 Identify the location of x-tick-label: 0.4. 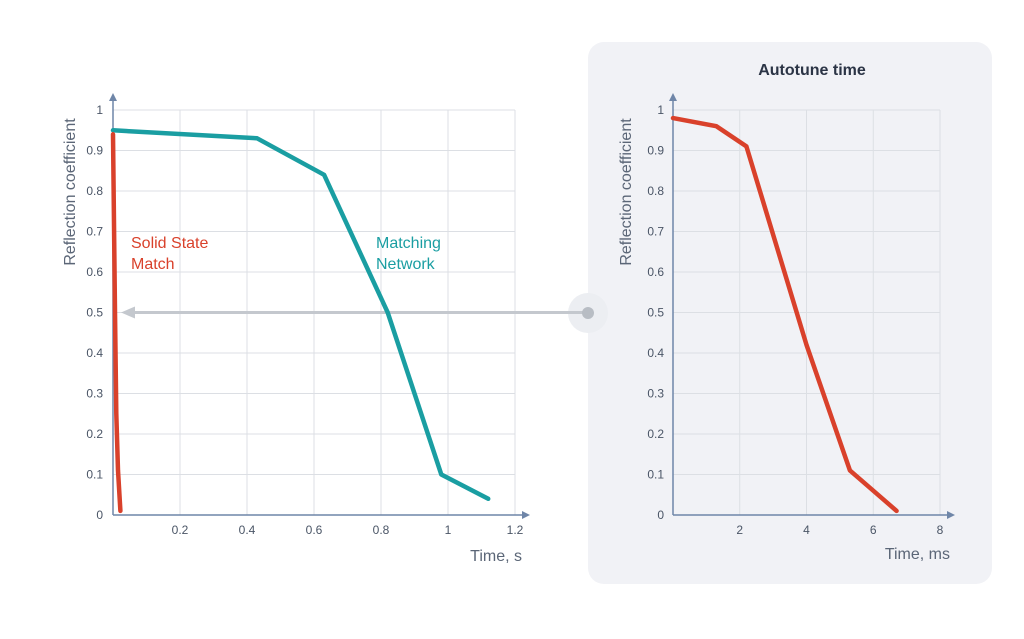
(247, 530).